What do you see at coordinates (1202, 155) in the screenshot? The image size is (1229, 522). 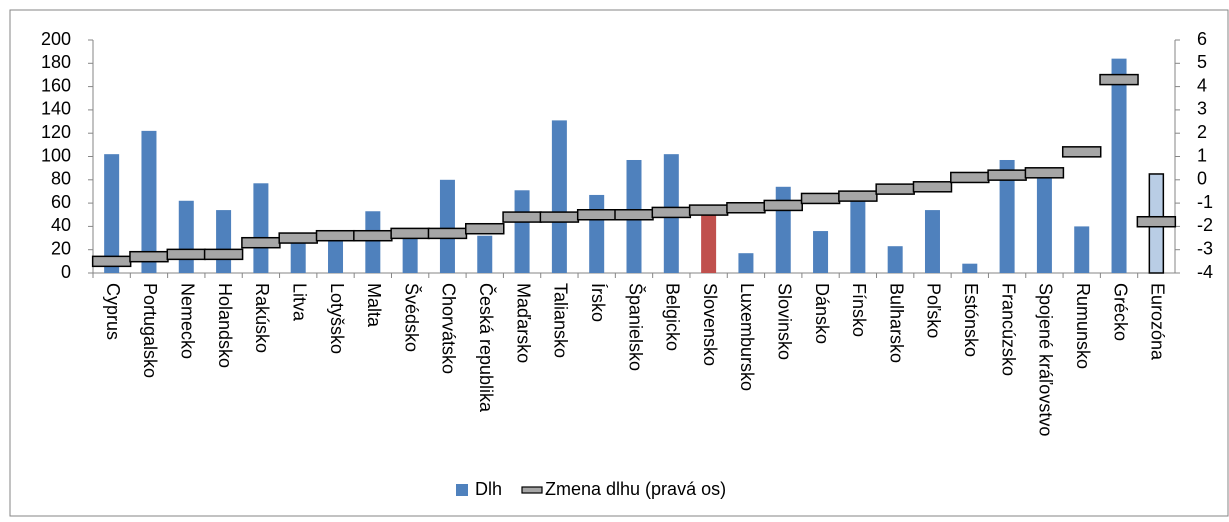 I see `y2-tick-label: 1` at bounding box center [1202, 155].